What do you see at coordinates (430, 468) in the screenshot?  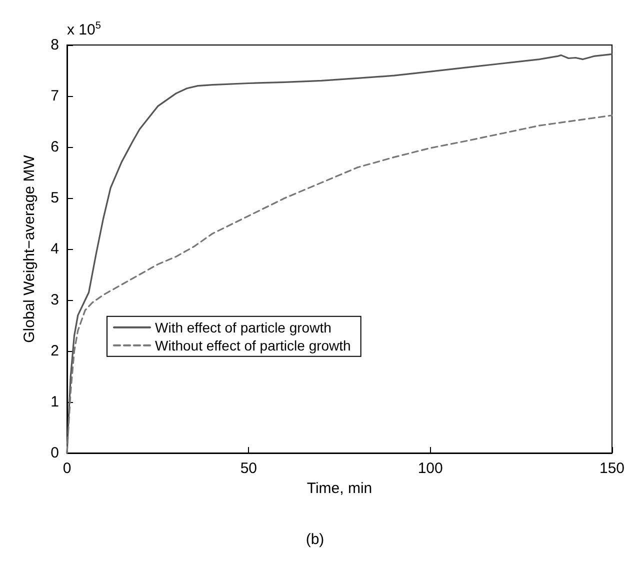 I see `x-tick-label: 100` at bounding box center [430, 468].